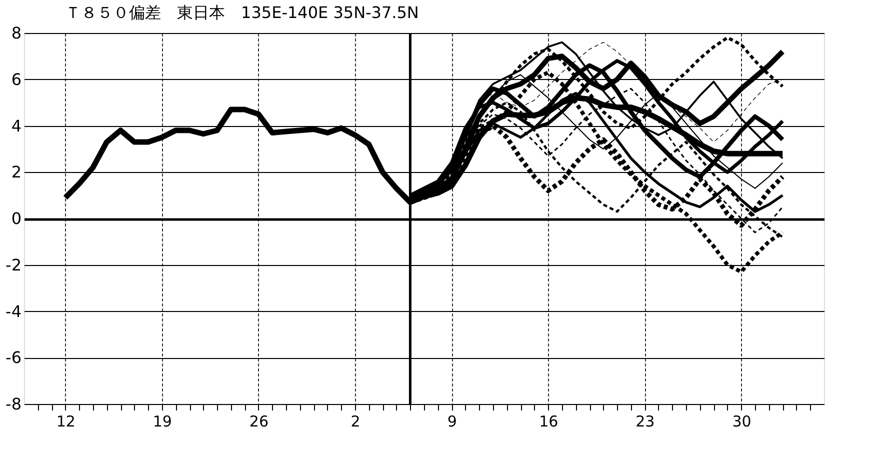 This screenshot has height=451, width=872. Describe the element at coordinates (355, 421) in the screenshot. I see `x-tick-label: 2` at that location.